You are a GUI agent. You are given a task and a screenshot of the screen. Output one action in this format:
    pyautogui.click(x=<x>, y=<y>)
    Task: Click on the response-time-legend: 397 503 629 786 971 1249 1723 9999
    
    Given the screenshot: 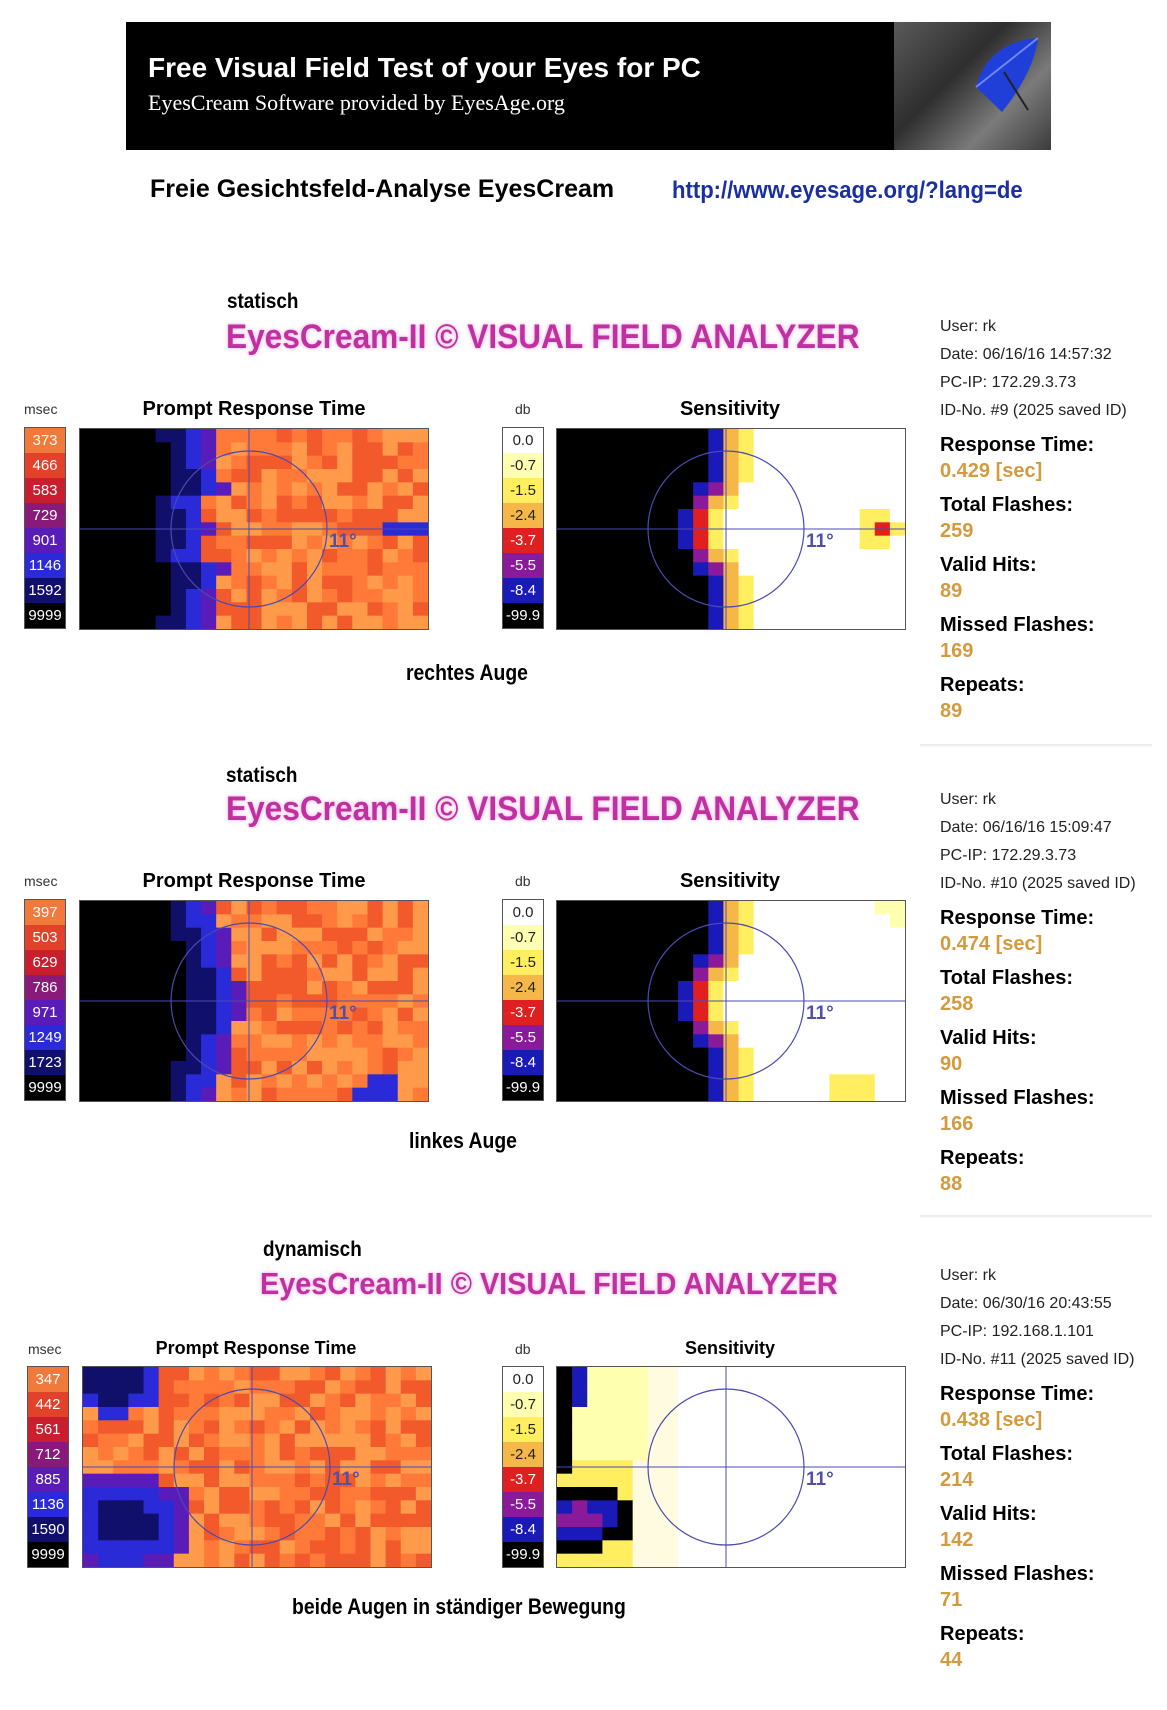 What is the action you would take?
    pyautogui.click(x=45, y=1000)
    